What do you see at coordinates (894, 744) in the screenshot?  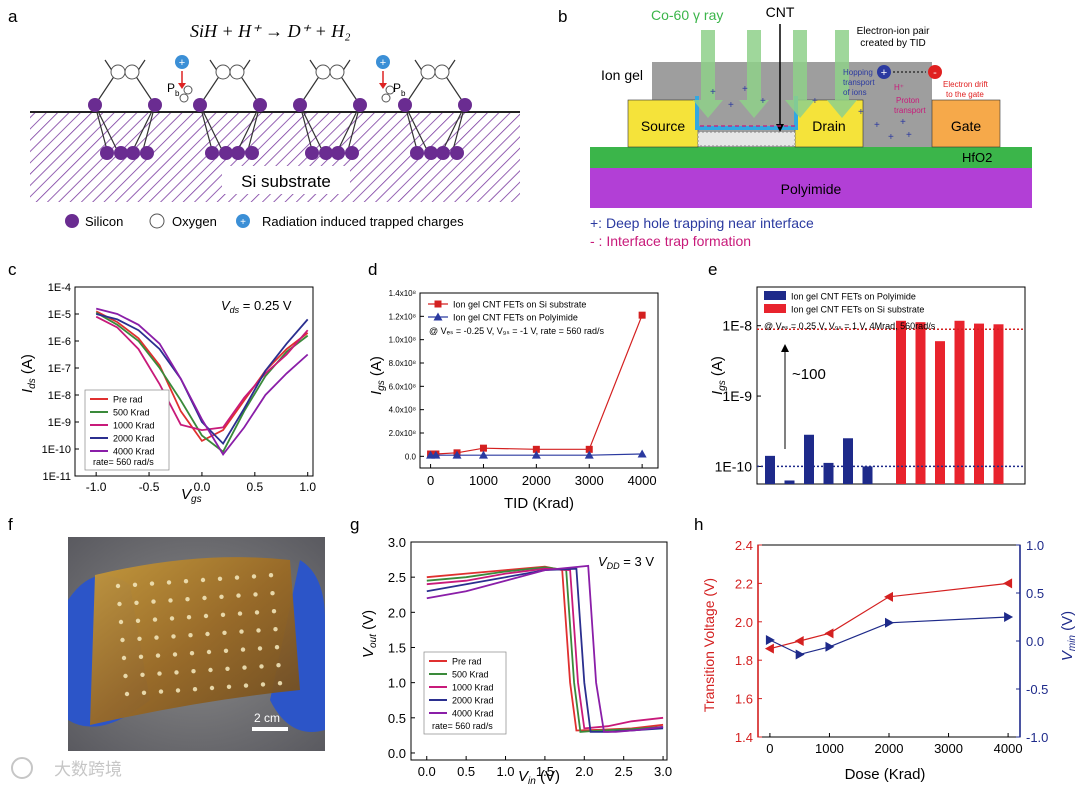 I see `x-ticks-h: 0 1000 2000 3000 4000` at bounding box center [894, 744].